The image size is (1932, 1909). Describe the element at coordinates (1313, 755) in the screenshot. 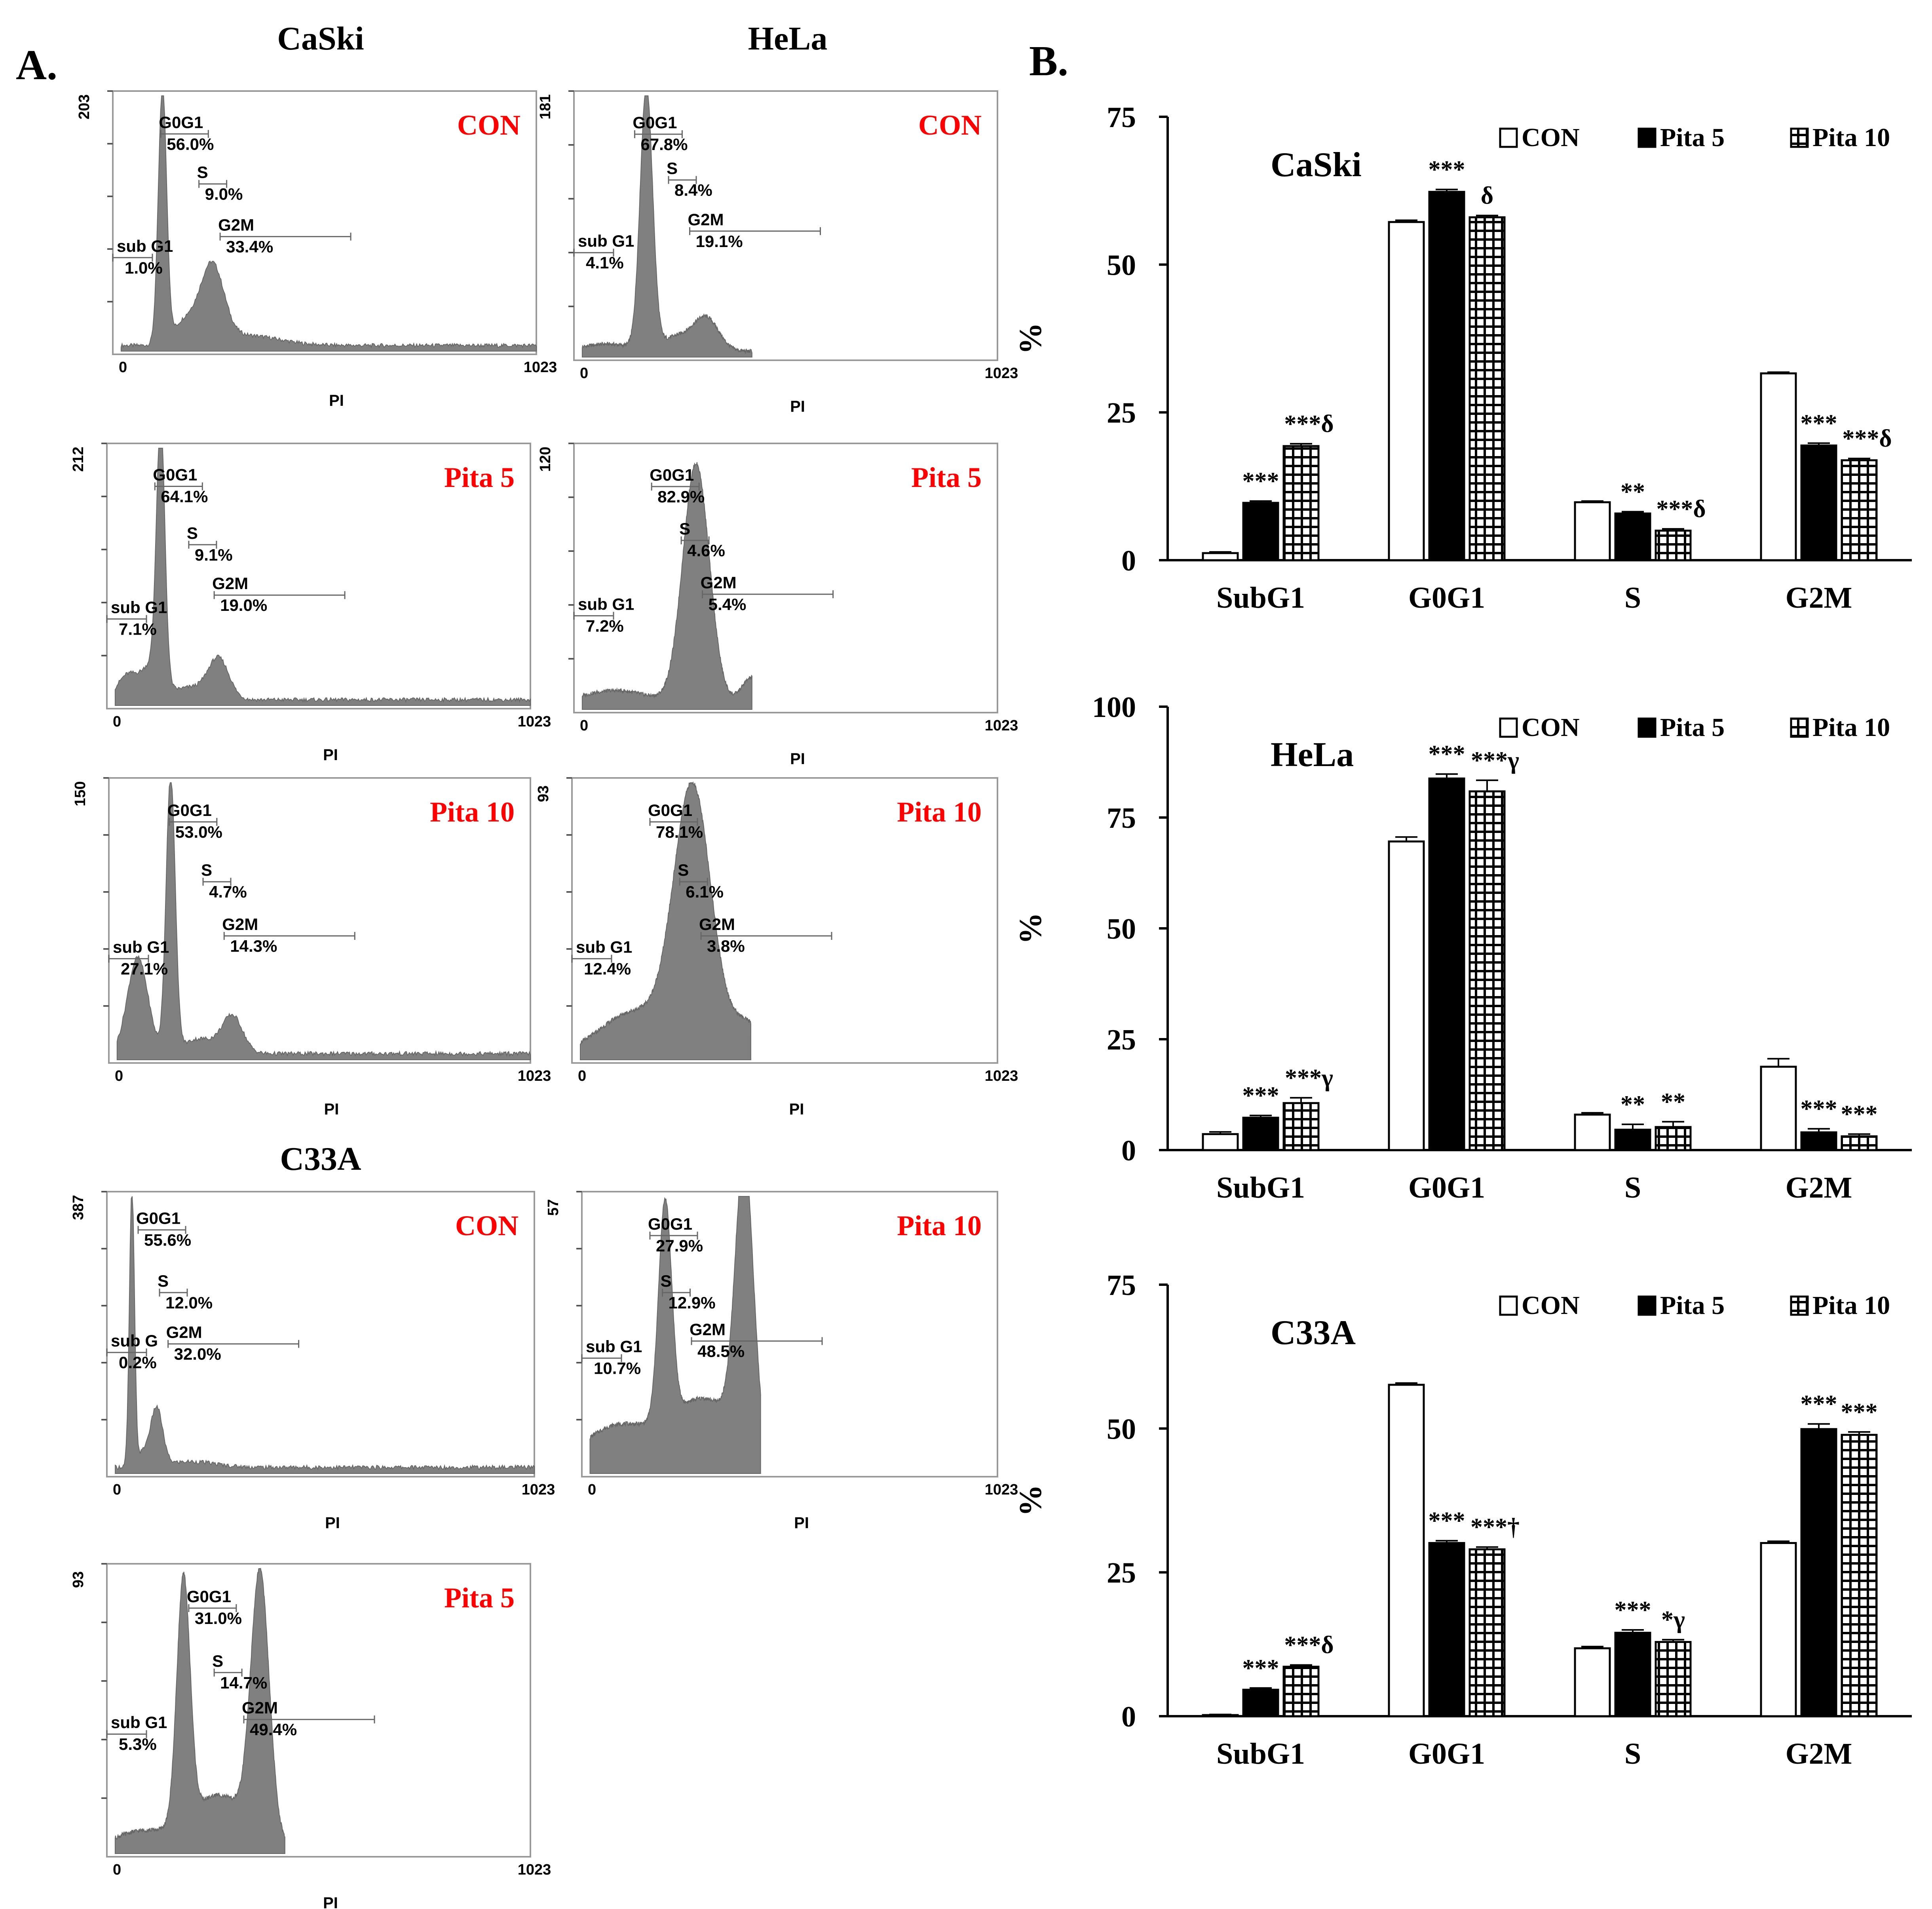

I see `chart-title: HeLa` at that location.